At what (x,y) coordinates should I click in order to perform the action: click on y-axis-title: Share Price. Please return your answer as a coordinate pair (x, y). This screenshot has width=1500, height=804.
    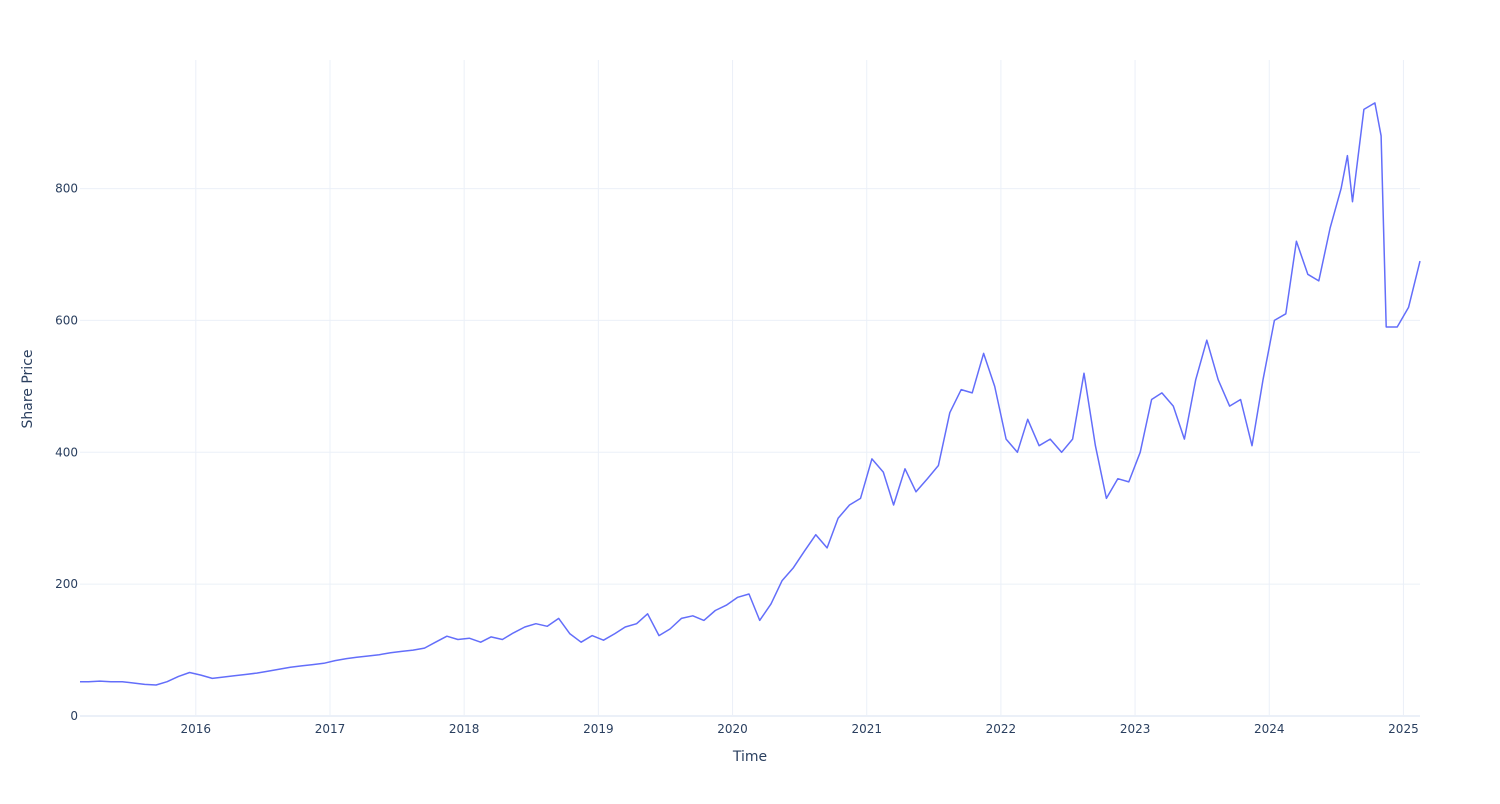
    Looking at the image, I should click on (28, 388).